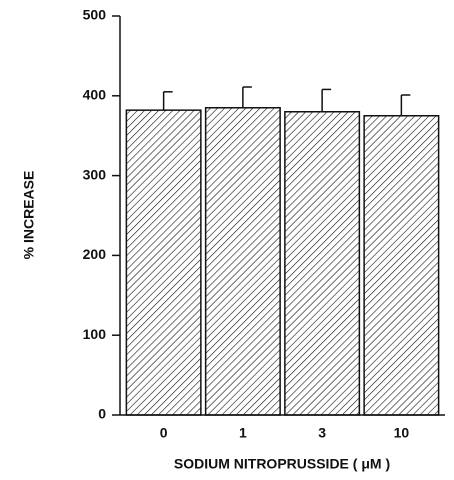 This screenshot has width=454, height=480. I want to click on y-tick-label: 0, so click(102, 414).